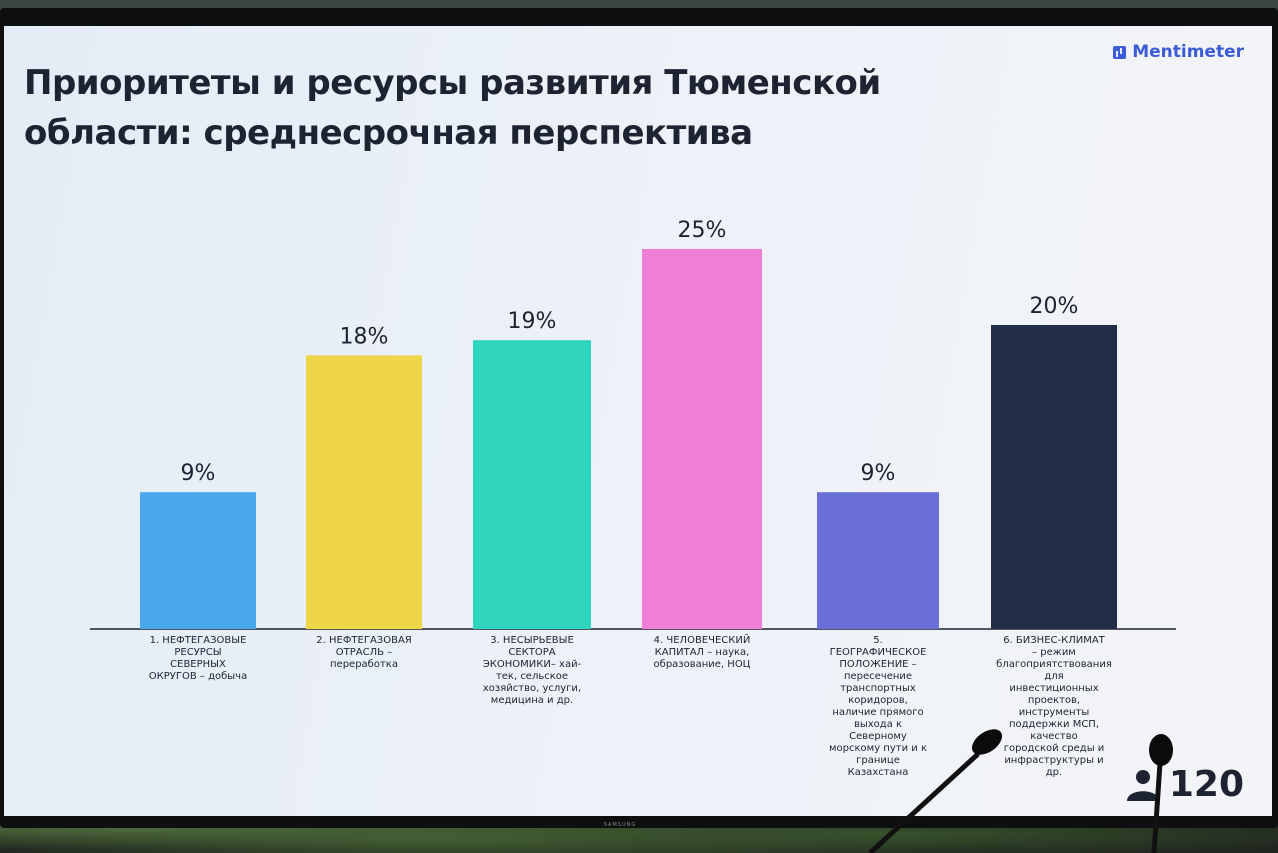 The image size is (1278, 853). What do you see at coordinates (532, 321) in the screenshot?
I see `bar-value-label-3: 19%` at bounding box center [532, 321].